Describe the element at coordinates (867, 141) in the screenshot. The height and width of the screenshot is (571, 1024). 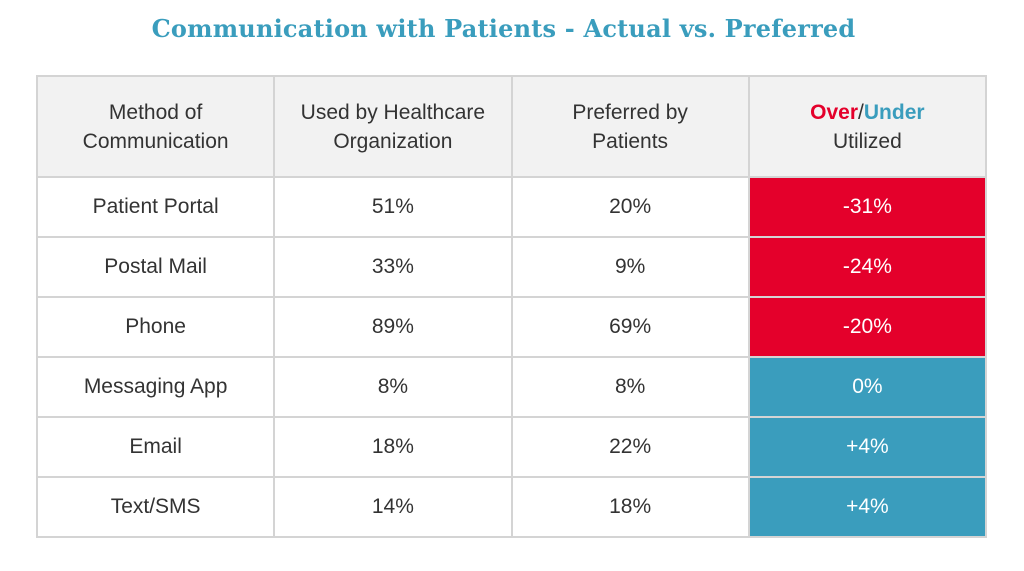
I see `header-variance-line2: Utilized` at that location.